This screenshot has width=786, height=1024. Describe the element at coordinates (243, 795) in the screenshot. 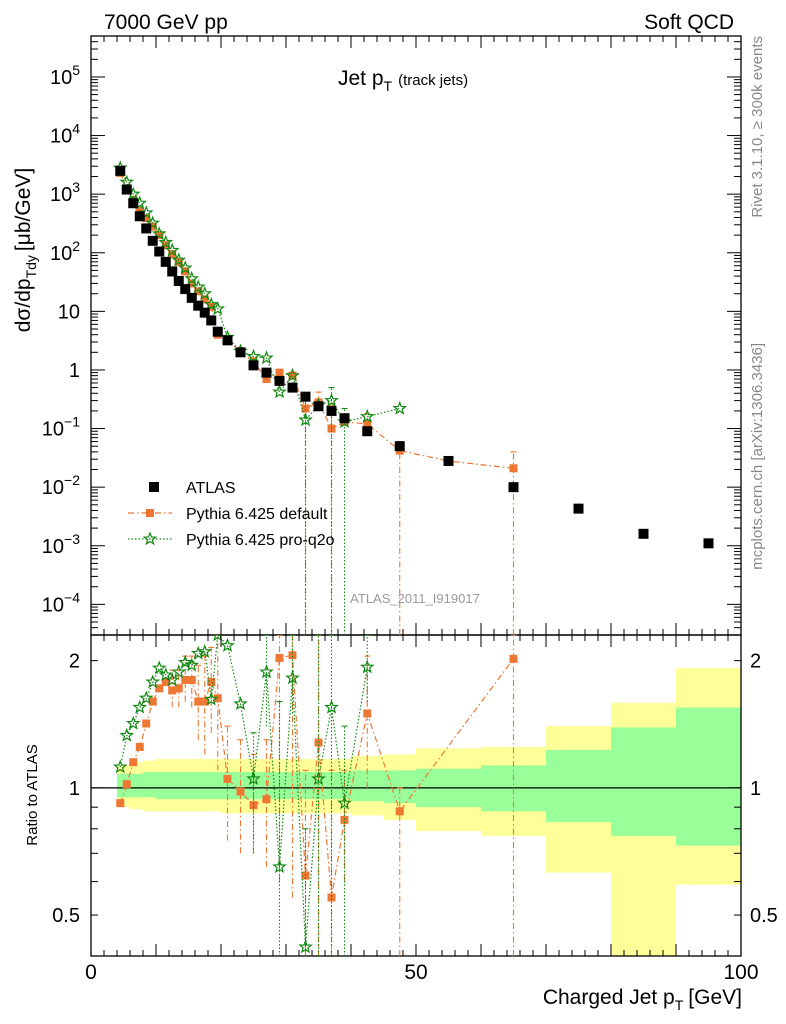

I see `ratio-series-proq2o` at that location.